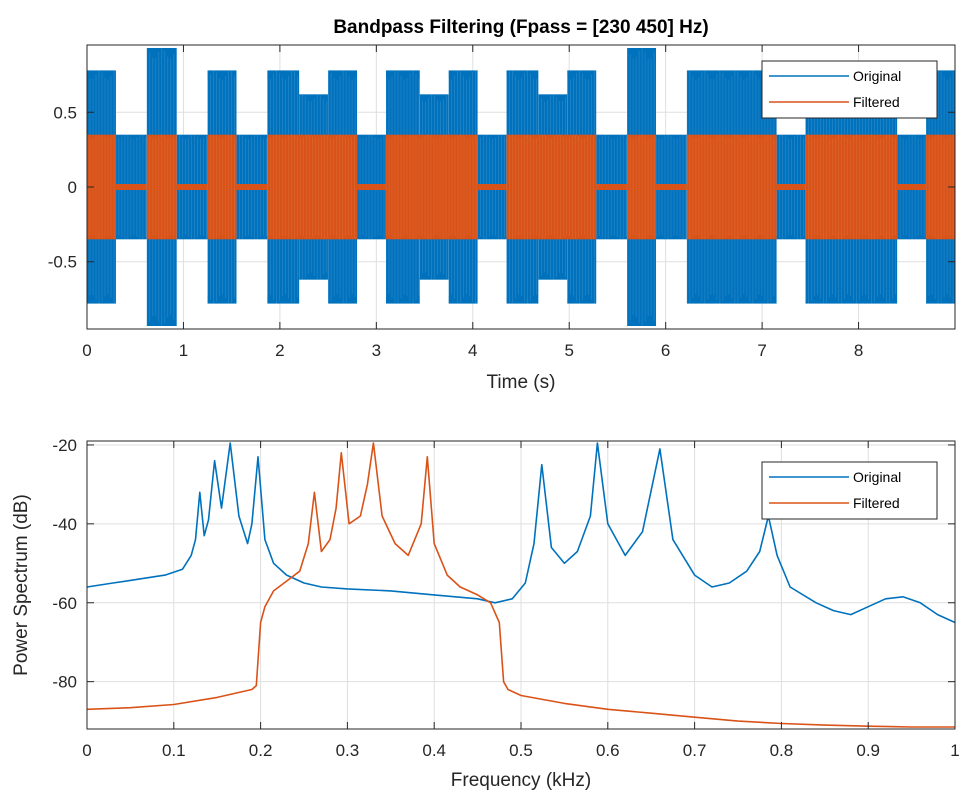  Describe the element at coordinates (434, 750) in the screenshot. I see `x-tick-label: 0.4` at that location.